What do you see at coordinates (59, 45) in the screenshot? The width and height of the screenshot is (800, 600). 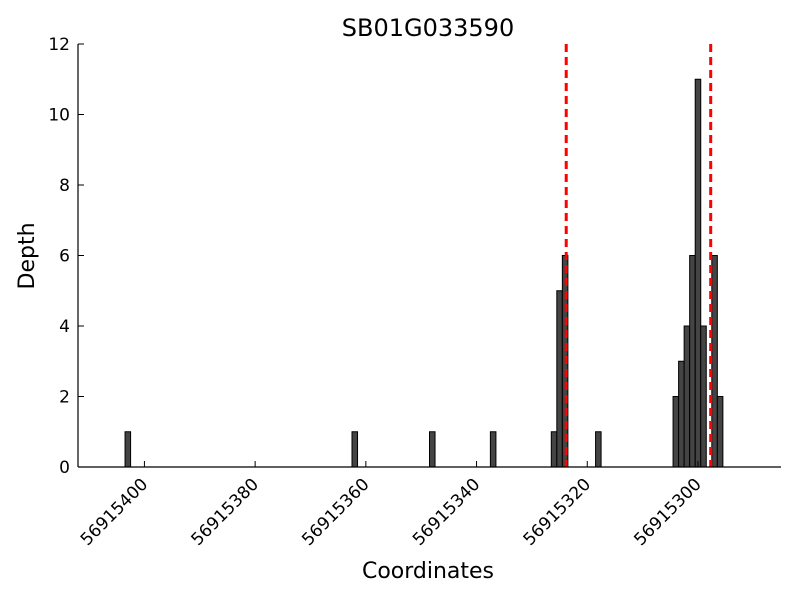 I see `y-tick-label: 12` at bounding box center [59, 45].